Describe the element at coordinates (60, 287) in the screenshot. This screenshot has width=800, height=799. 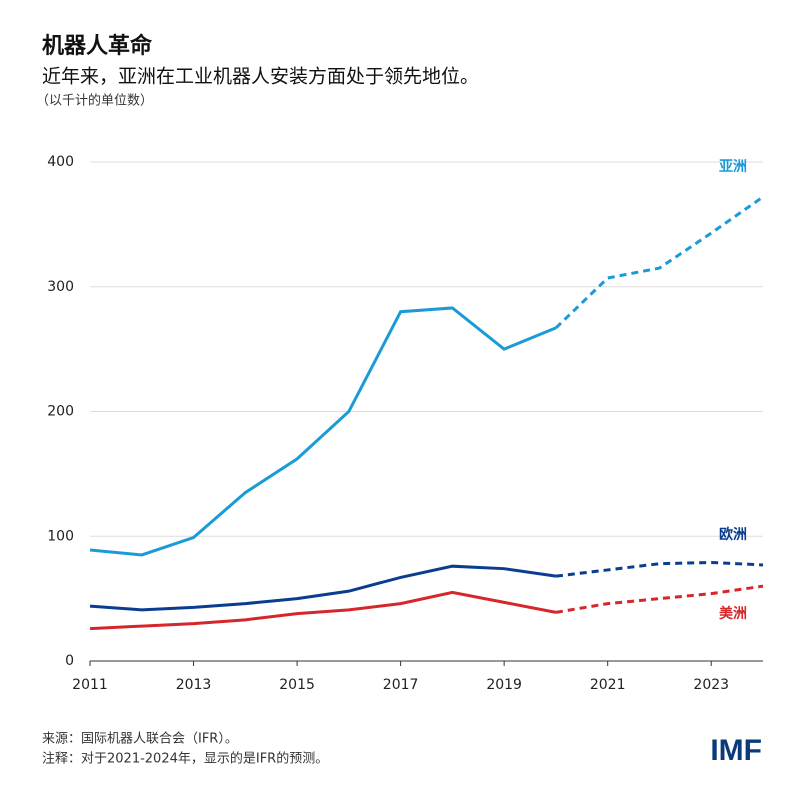
I see `y-tick-label: 300` at that location.